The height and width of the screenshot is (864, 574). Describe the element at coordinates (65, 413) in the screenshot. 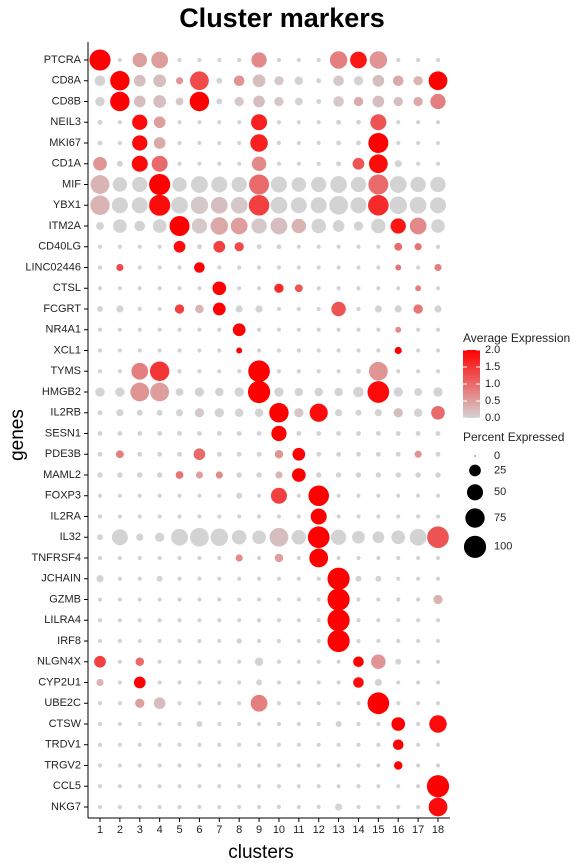

I see `y-tick-label: IL2RB` at that location.